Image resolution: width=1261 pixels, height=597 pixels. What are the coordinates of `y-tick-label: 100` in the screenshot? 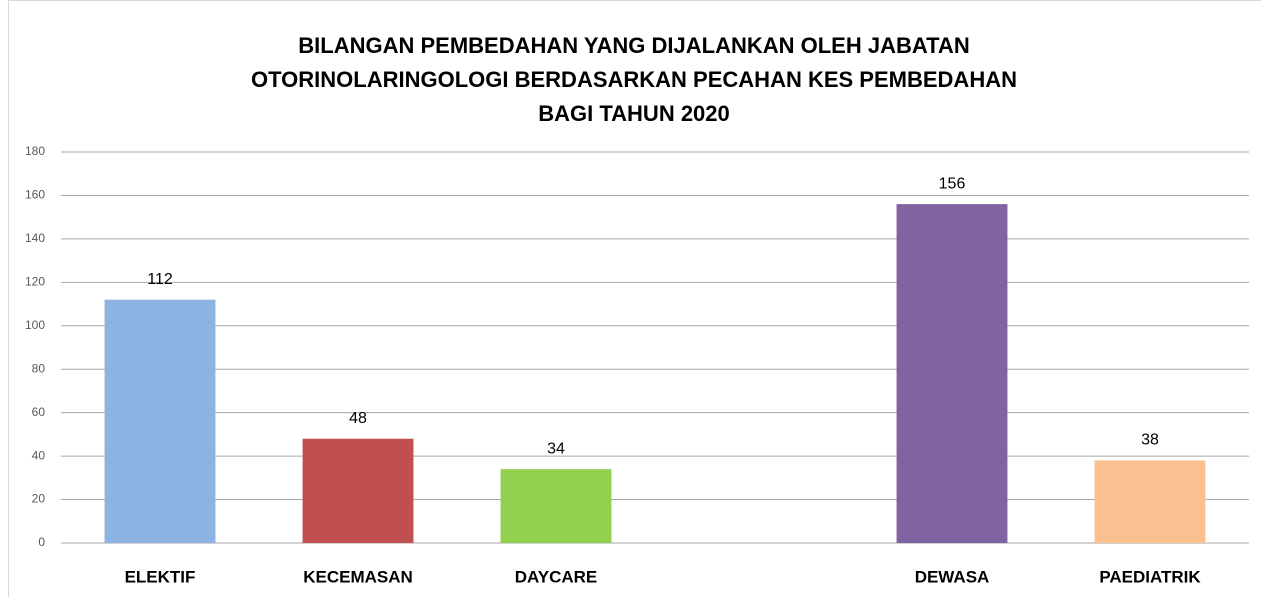 It's located at (35, 325).